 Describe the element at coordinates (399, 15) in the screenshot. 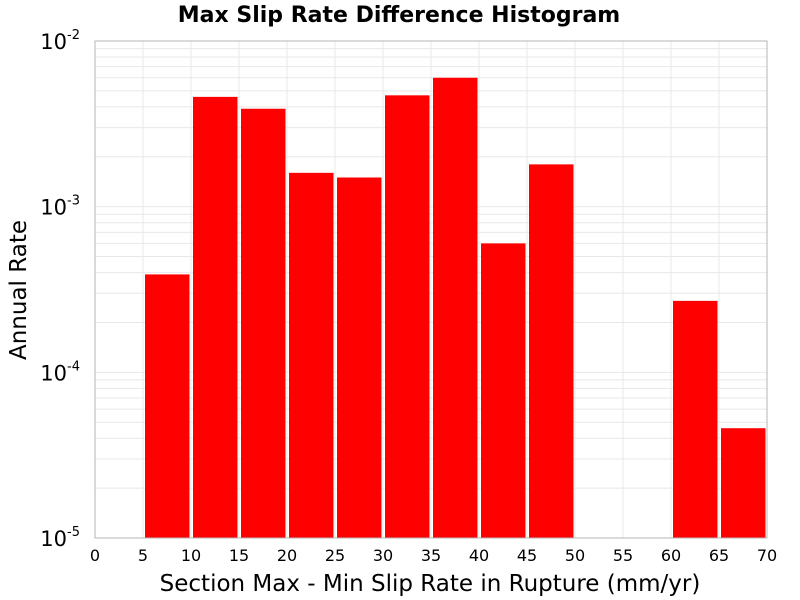

I see `chart-title: Max Slip Rate Difference Histogram` at that location.